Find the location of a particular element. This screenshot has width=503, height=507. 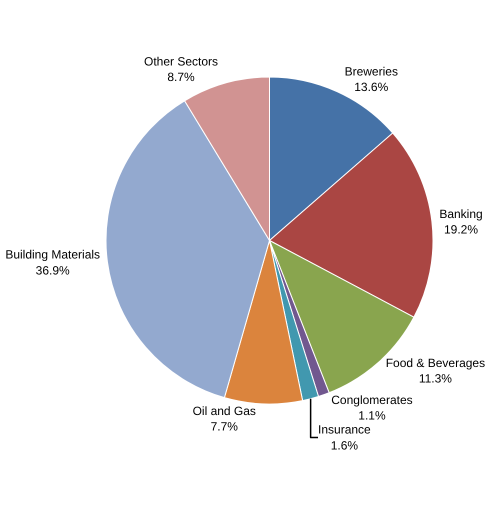

data-label: 8.7% is located at coordinates (181, 77).